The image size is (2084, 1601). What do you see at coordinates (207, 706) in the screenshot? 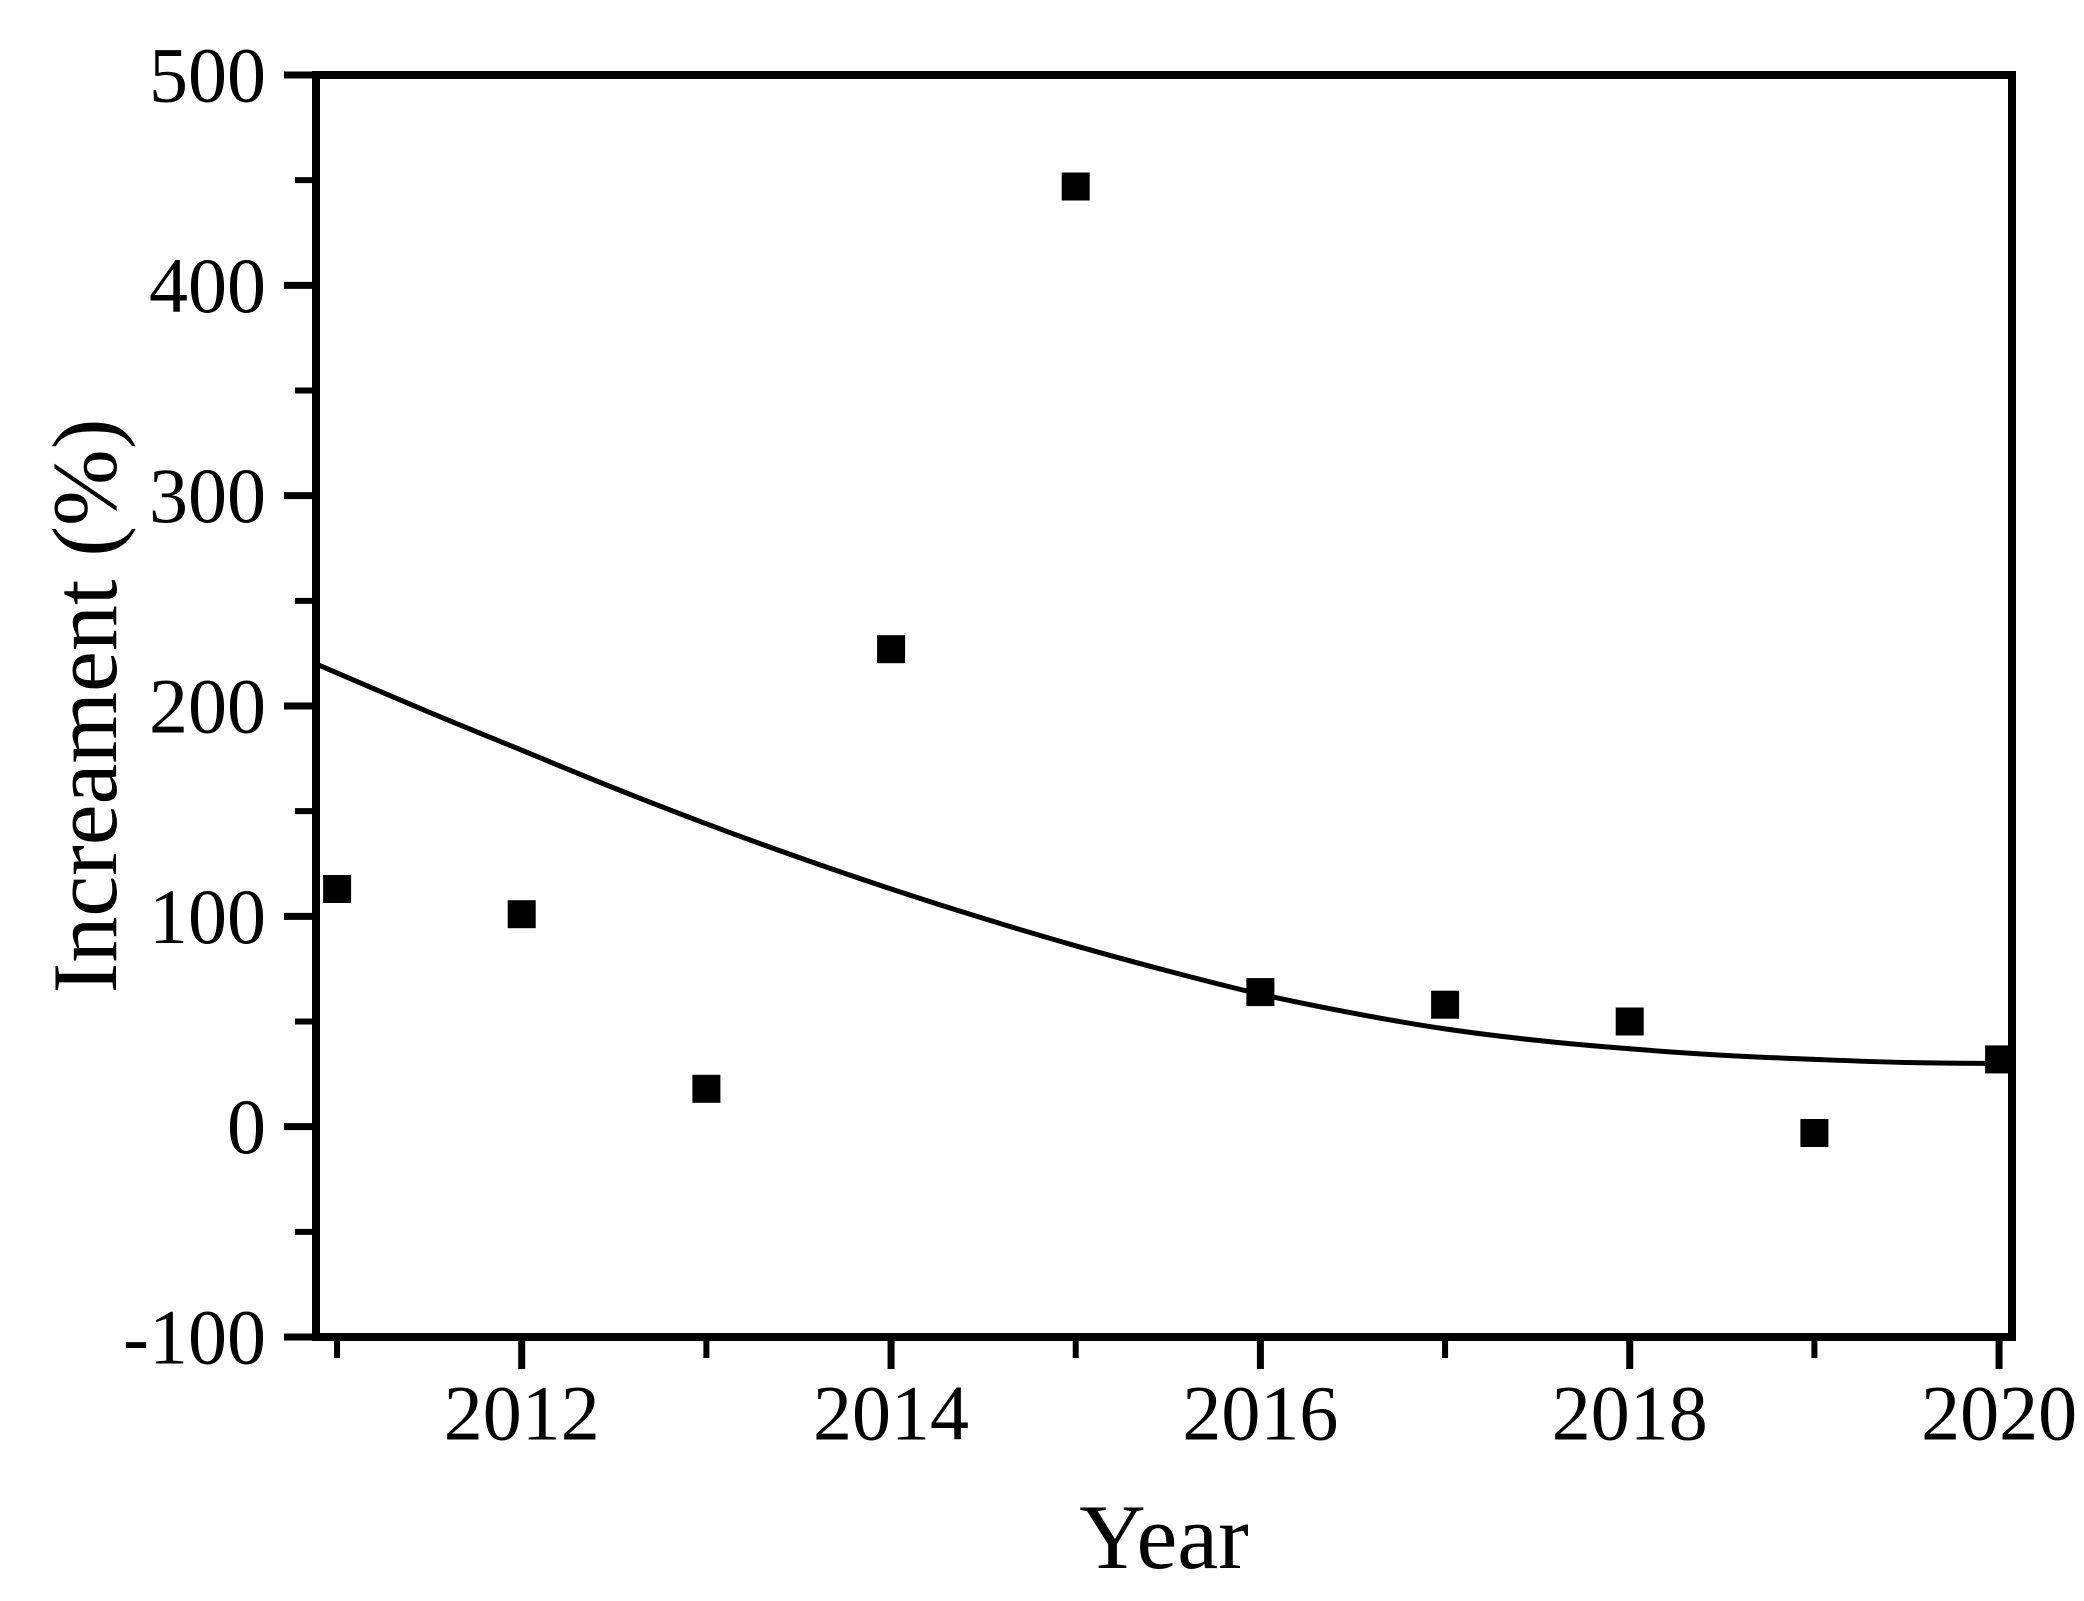
I see `y-tick-label: 200` at bounding box center [207, 706].